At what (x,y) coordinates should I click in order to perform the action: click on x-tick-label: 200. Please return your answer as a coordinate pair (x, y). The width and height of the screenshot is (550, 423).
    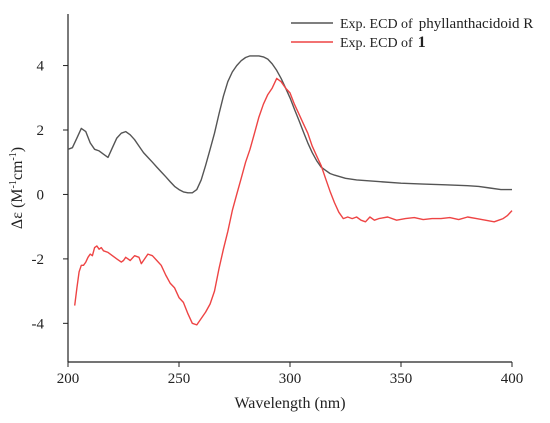
    Looking at the image, I should click on (68, 379).